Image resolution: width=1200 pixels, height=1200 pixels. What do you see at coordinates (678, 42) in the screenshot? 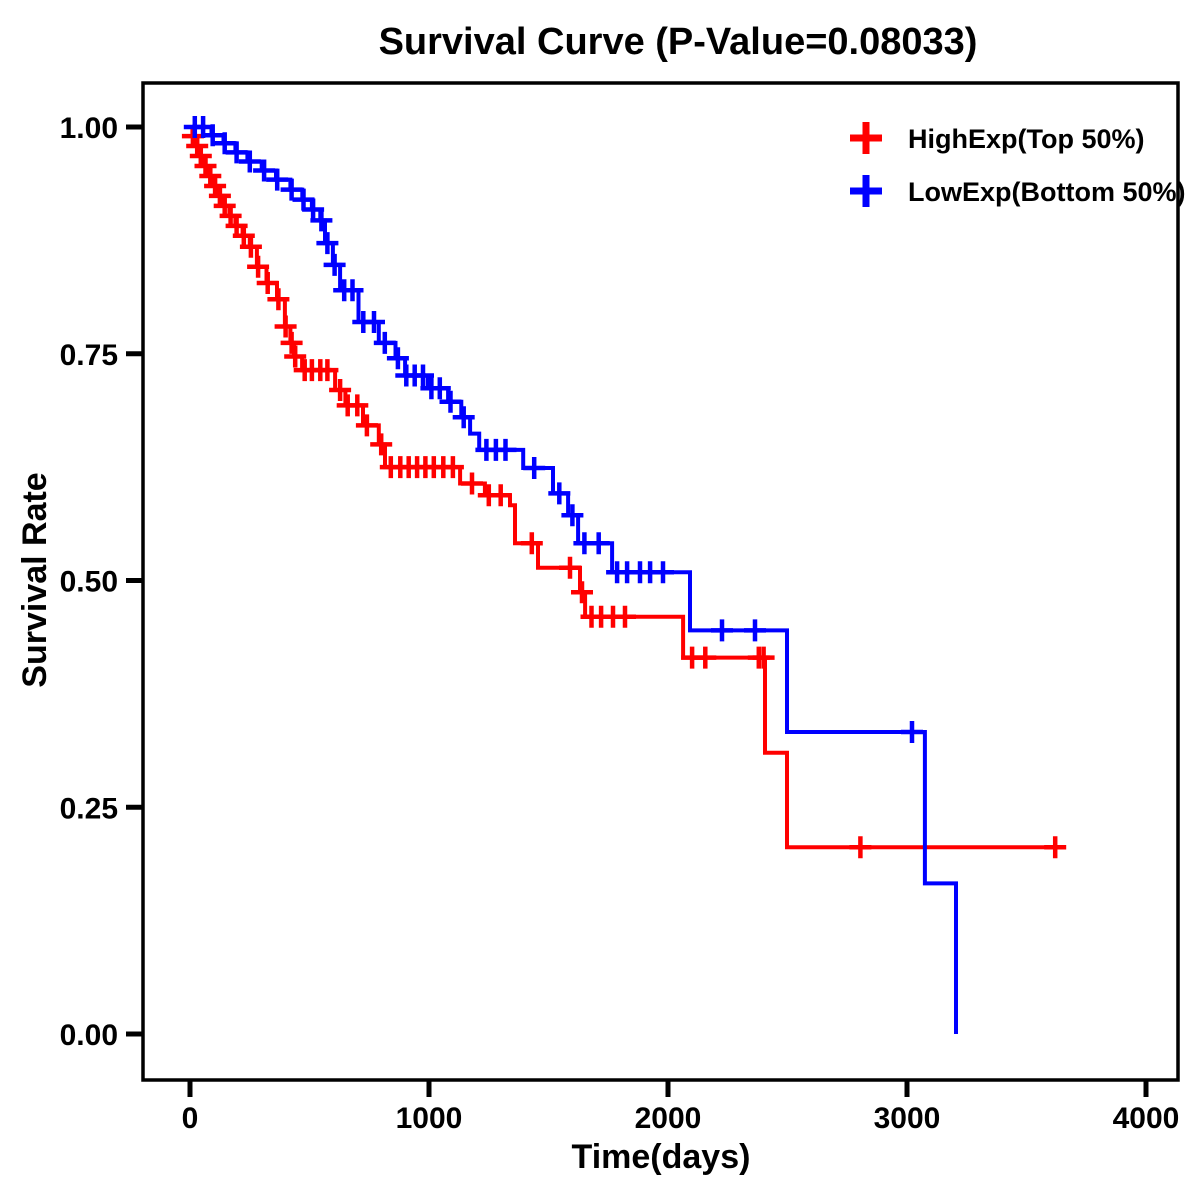
I see `chart-title: Survival Curve (P-Value=0.08033)` at bounding box center [678, 42].